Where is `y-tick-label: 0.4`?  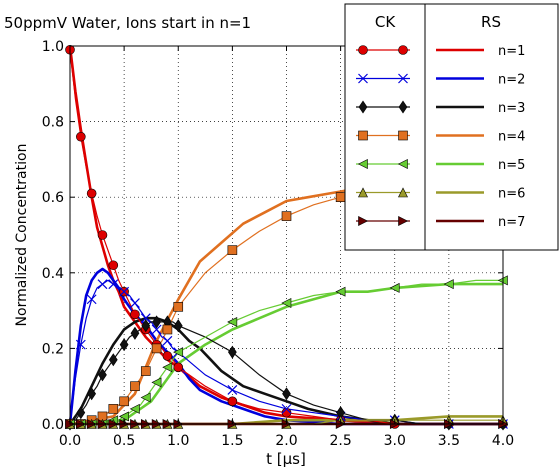 y-tick-label: 0.4 is located at coordinates (53, 274).